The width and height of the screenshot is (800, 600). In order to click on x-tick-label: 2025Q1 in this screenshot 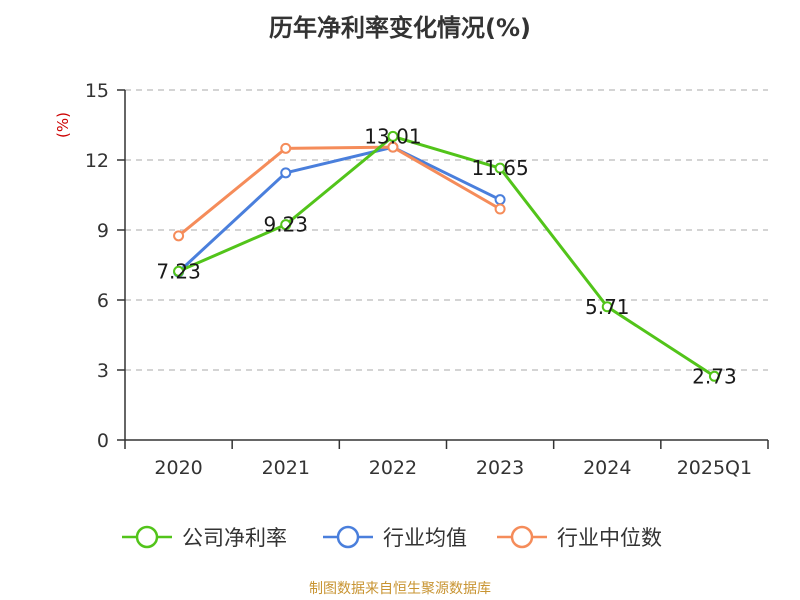, I will do `click(714, 468)`.